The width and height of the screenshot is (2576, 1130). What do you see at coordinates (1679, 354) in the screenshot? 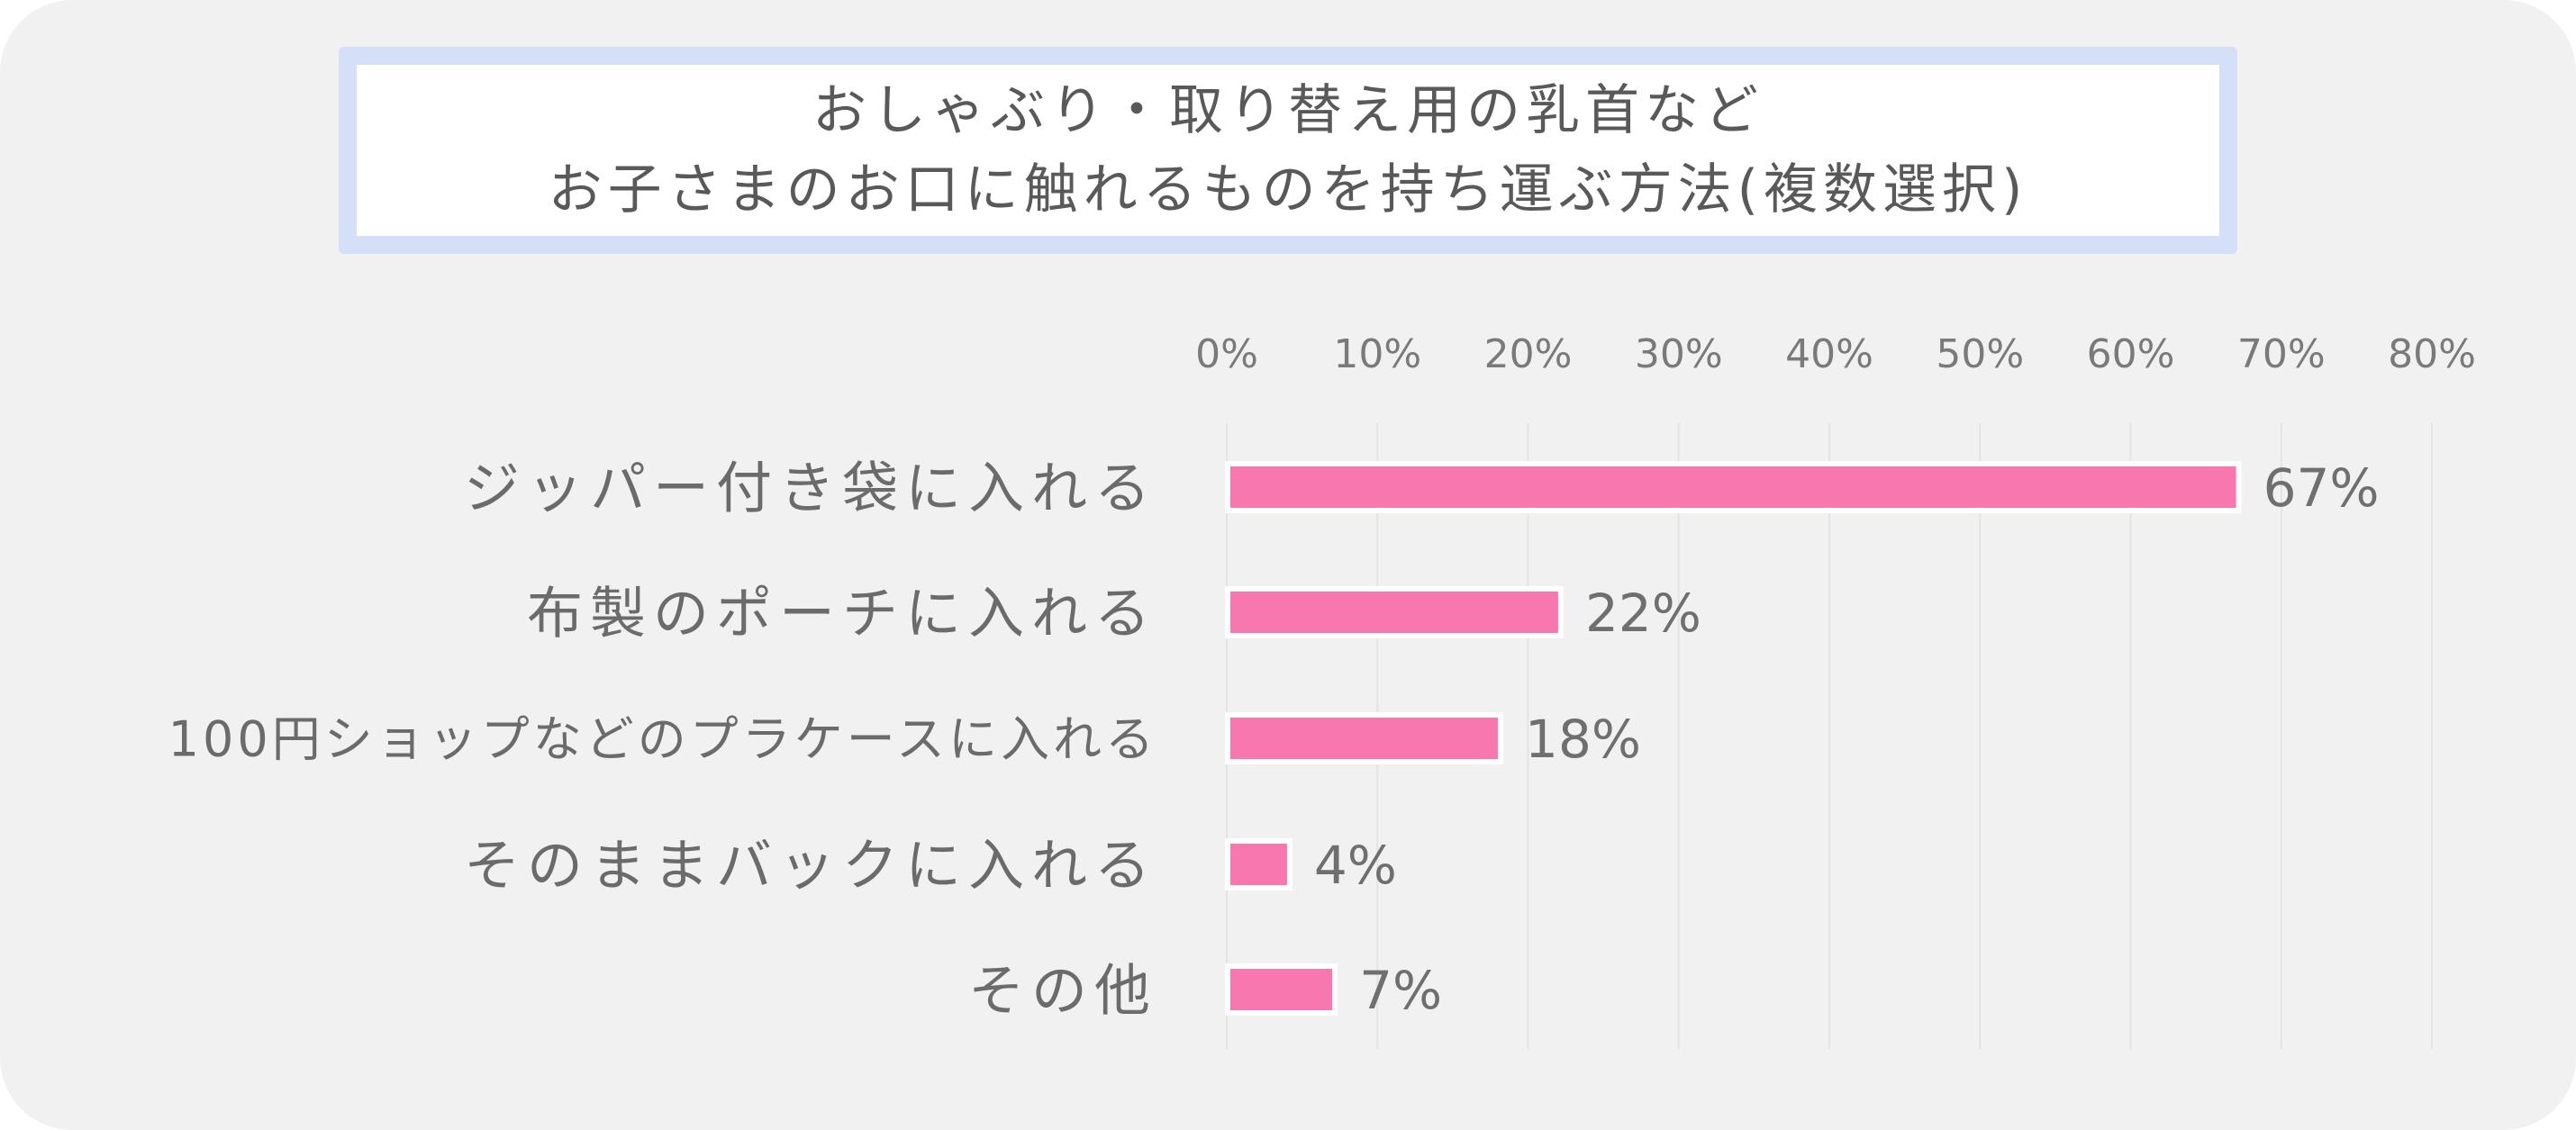
I see `x-tick-label: 30%` at bounding box center [1679, 354].